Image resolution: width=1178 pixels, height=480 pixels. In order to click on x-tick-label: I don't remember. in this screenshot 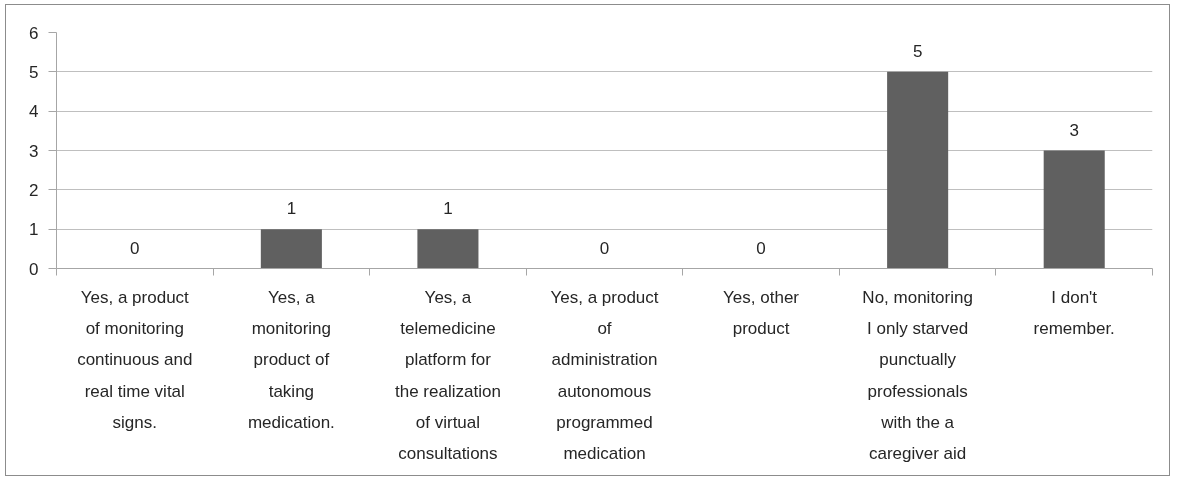, I will do `click(1074, 312)`.